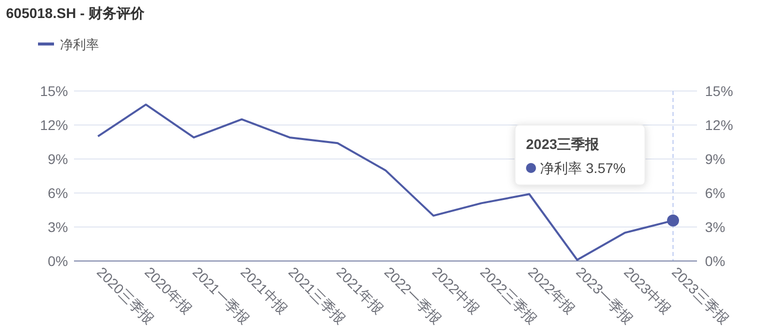 Image resolution: width=768 pixels, height=336 pixels. I want to click on y-tick-label: 0%, so click(58, 261).